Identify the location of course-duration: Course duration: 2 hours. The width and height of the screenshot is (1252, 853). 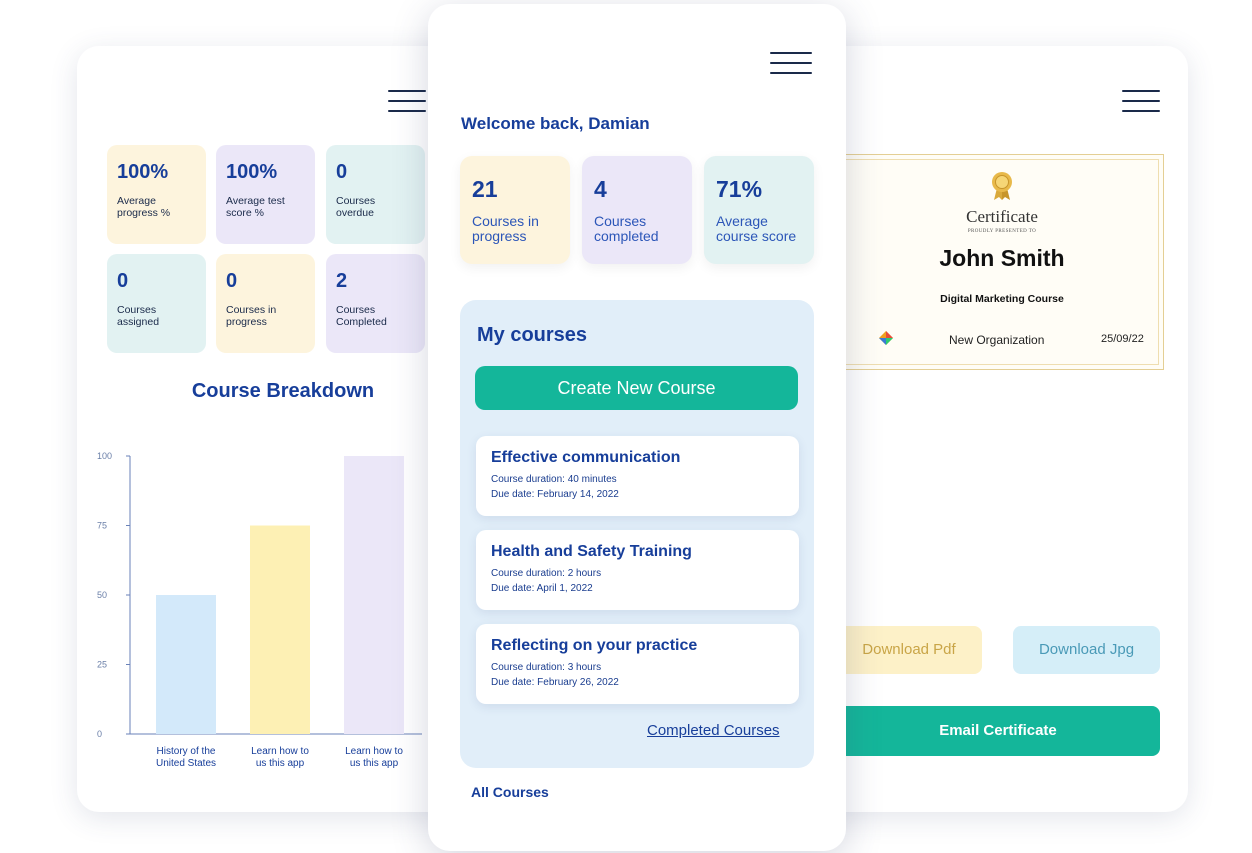
(546, 573).